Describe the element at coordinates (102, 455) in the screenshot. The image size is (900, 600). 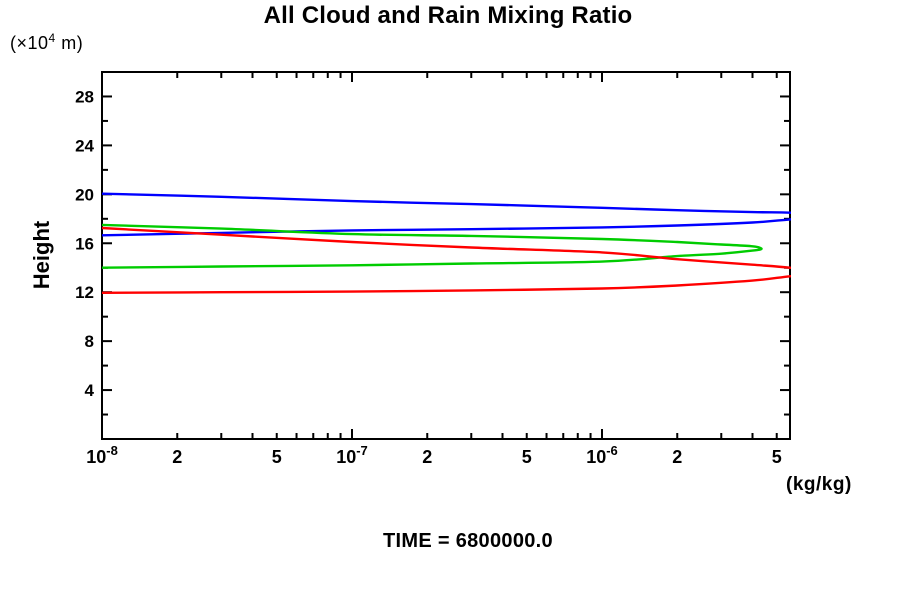
I see `x-tick-label: 10⁻⁸` at that location.